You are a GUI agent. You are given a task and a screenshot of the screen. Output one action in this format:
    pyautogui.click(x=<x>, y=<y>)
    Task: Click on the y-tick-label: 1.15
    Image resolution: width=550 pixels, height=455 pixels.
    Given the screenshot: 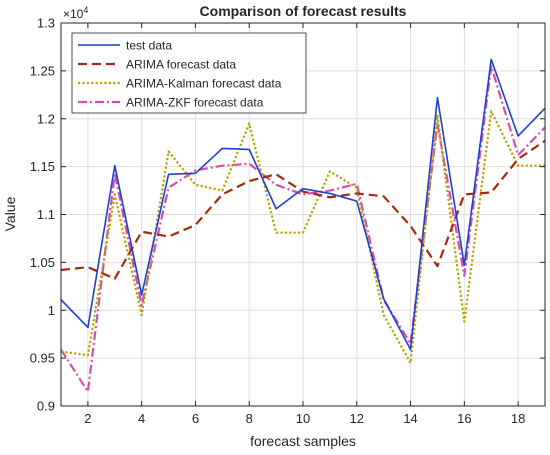 What is the action you would take?
    pyautogui.click(x=42, y=166)
    